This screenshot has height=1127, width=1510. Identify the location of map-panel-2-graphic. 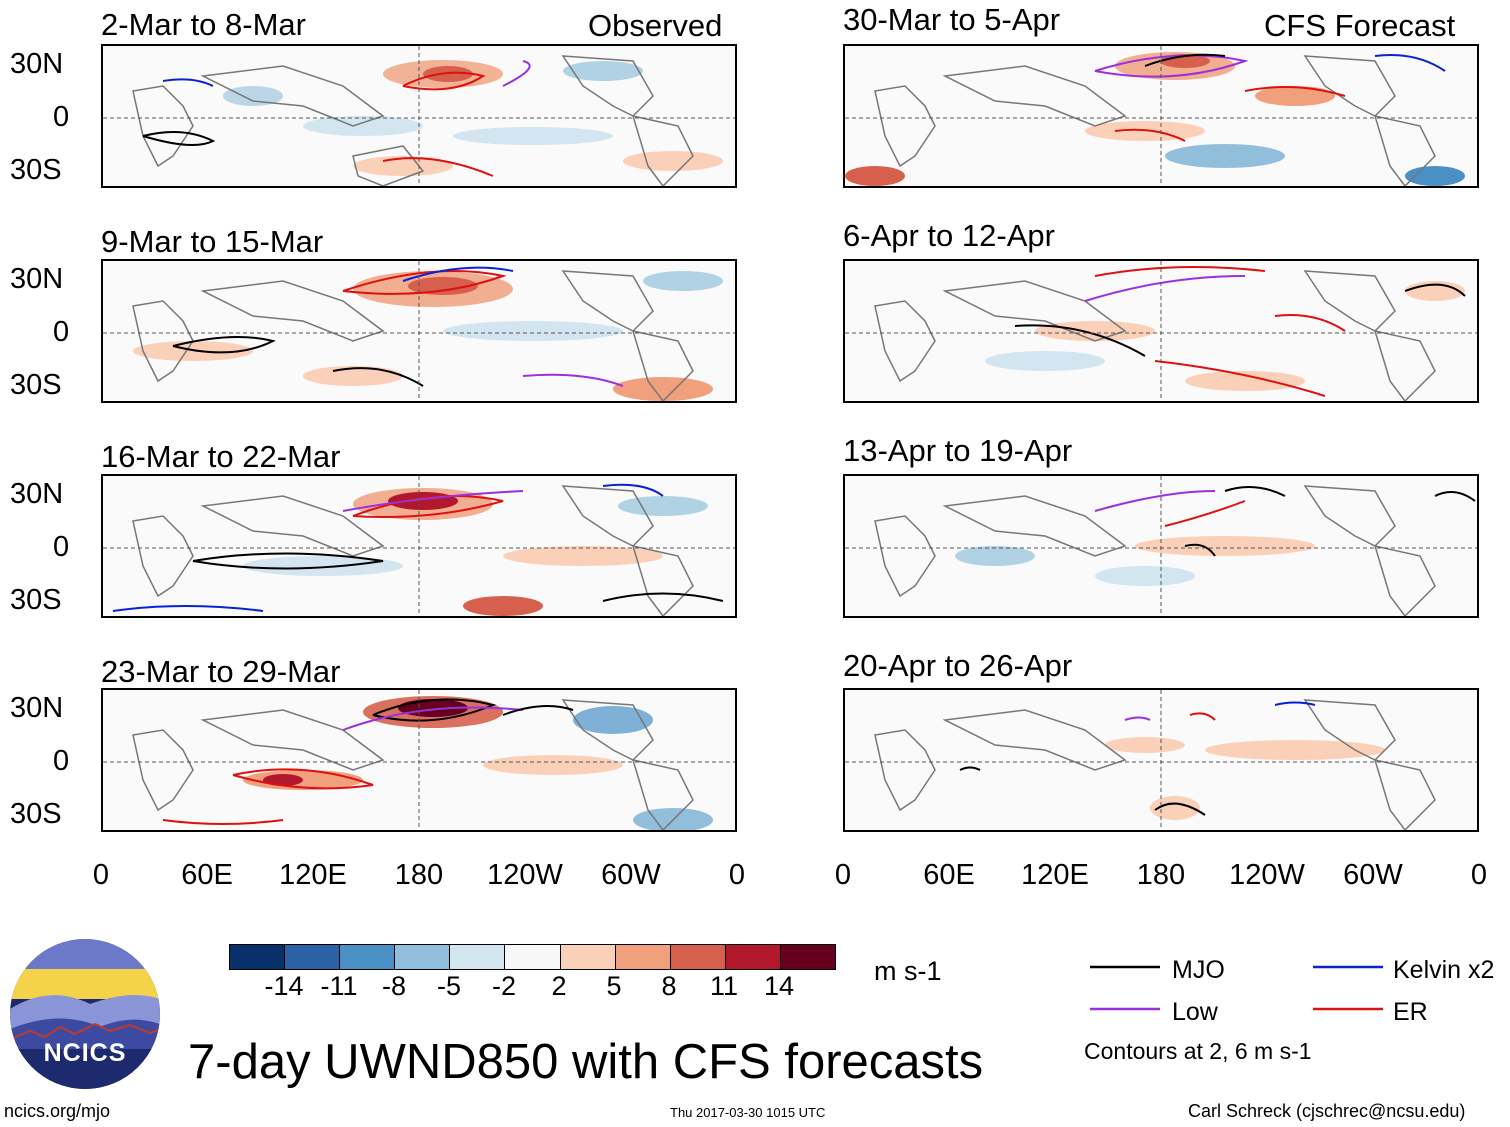
(419, 331).